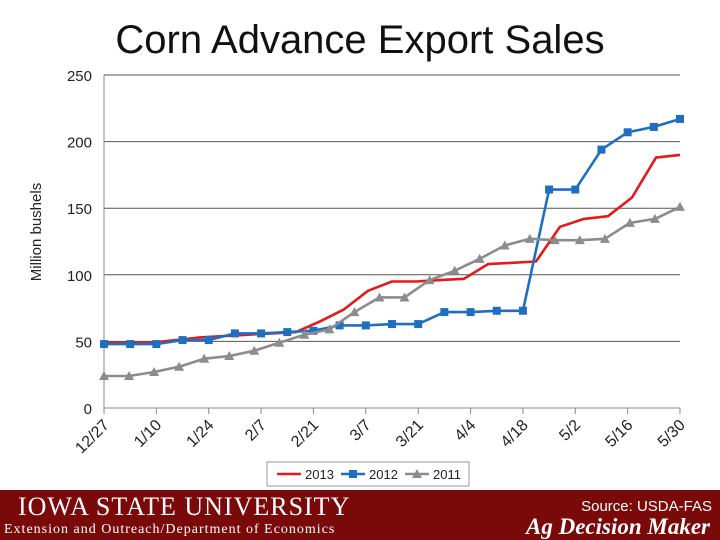  Describe the element at coordinates (410, 434) in the screenshot. I see `x-tick-label: 3/21` at that location.